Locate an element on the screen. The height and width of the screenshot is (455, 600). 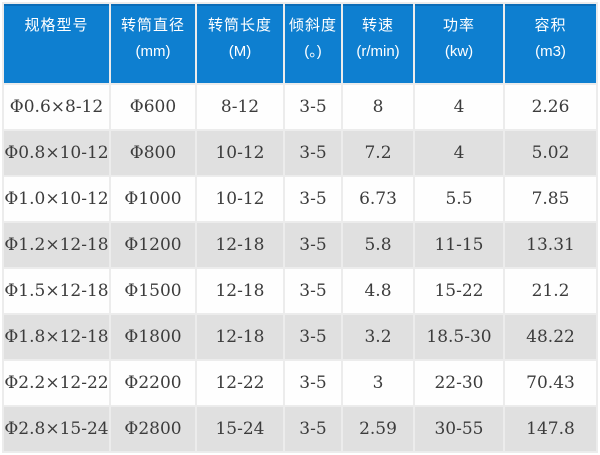
header-cell-power: 功率 (kw) is located at coordinates (459, 43).